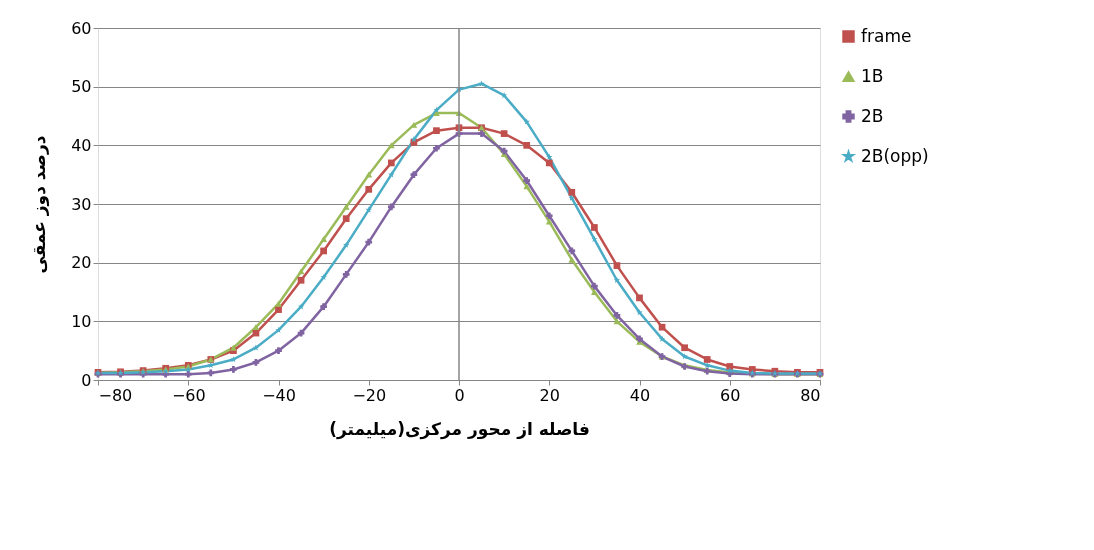 This screenshot has width=1094, height=550. Describe the element at coordinates (369, 395) in the screenshot. I see `x-tick-label: −20` at that location.